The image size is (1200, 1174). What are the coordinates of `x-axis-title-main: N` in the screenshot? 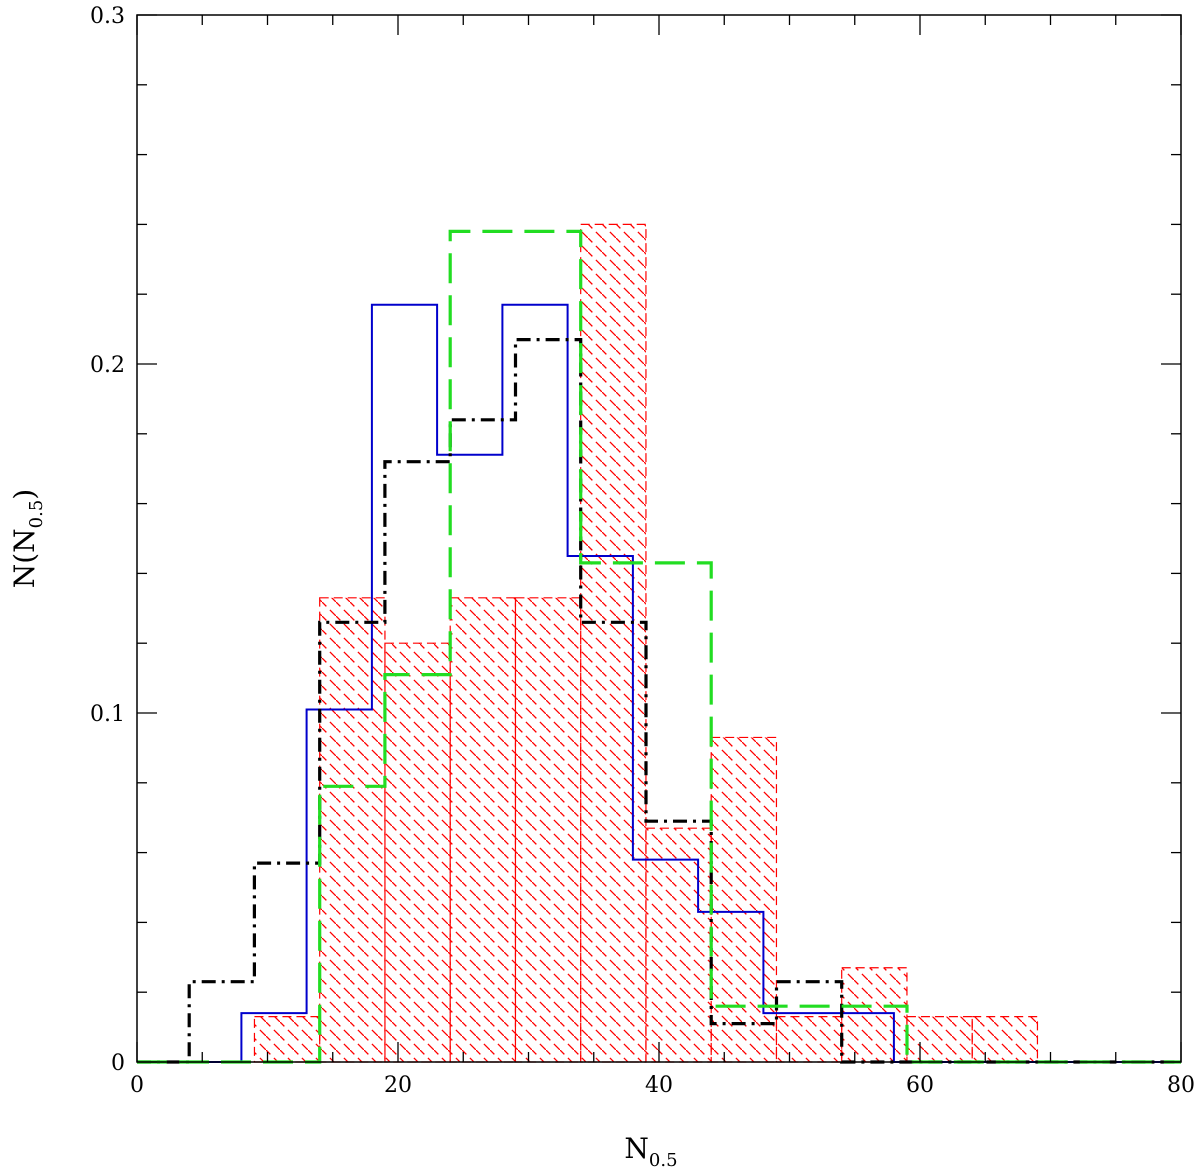 It's located at (636, 1148).